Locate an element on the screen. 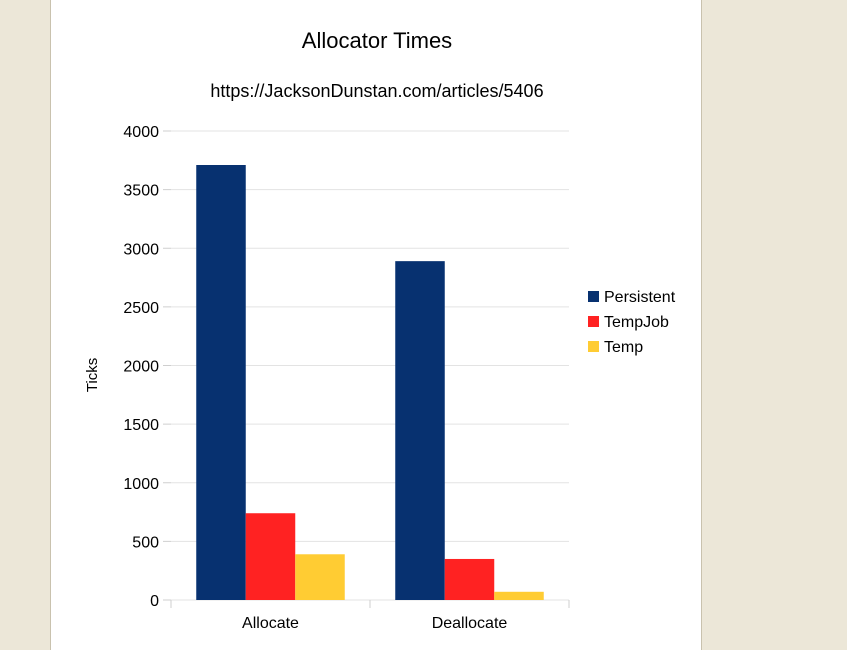 This screenshot has width=847, height=650. y-tick-label: 1000 is located at coordinates (141, 484).